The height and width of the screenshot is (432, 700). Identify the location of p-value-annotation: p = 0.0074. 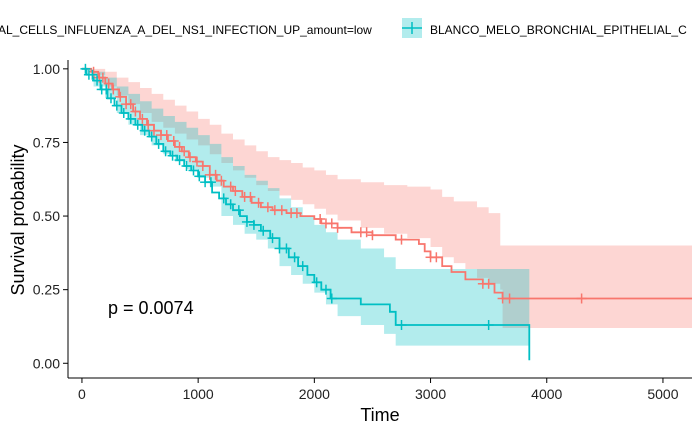
(151, 308).